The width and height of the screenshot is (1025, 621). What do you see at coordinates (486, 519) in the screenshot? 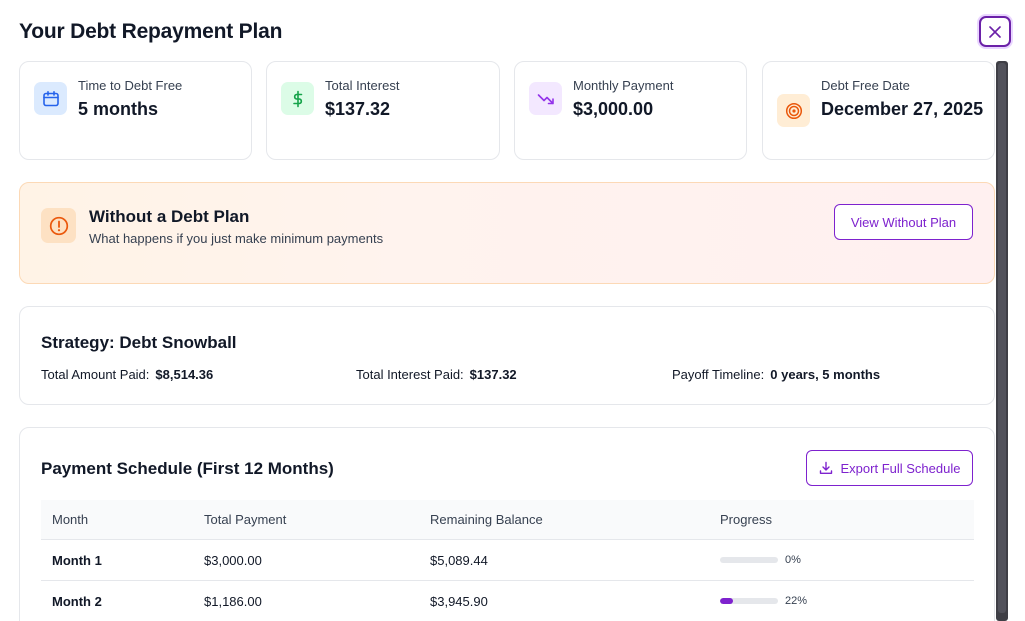
I see `col-remaining-balance: Remaining Balance` at bounding box center [486, 519].